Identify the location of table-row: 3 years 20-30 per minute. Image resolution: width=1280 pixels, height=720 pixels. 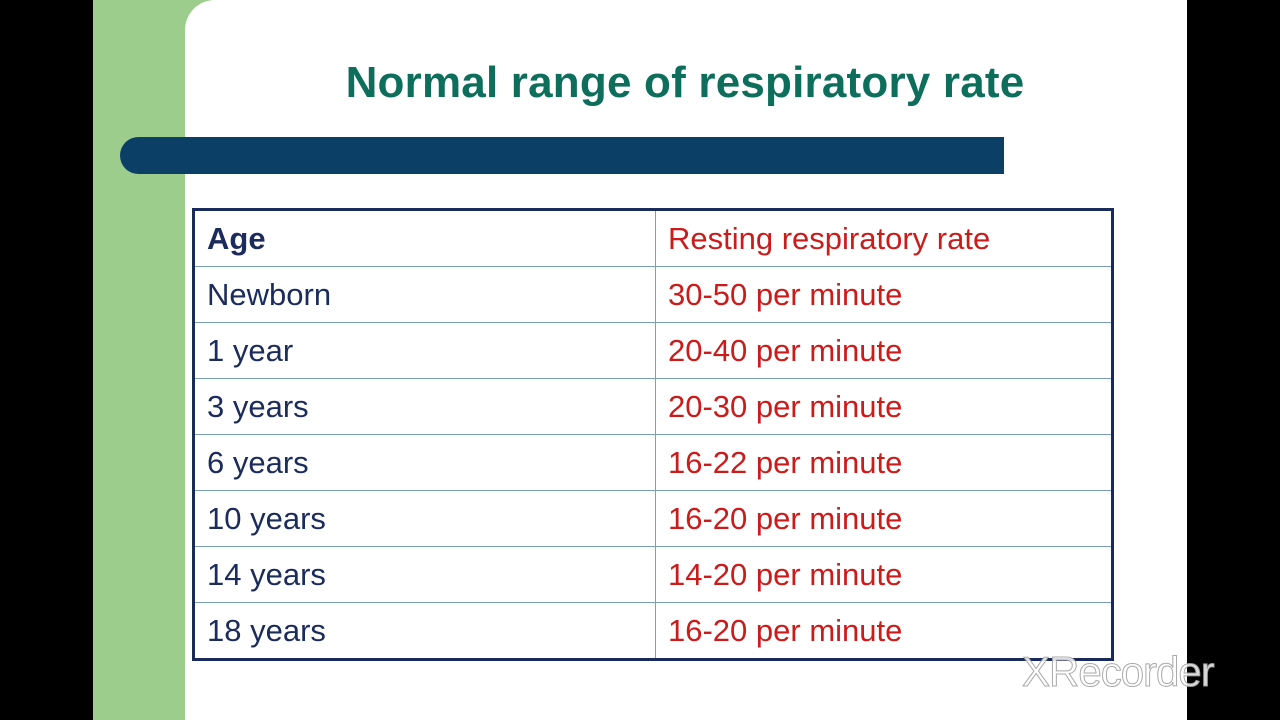
(653, 406).